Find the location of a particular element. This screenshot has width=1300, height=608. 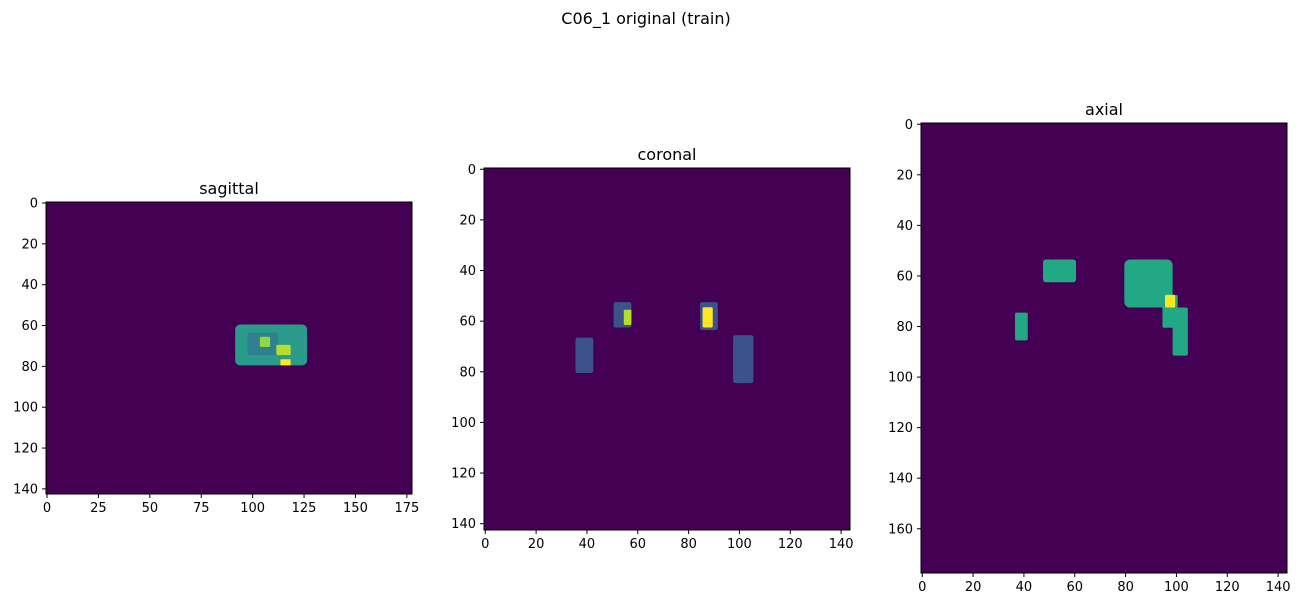

coronal-xtick-label-140: 140 is located at coordinates (841, 544).